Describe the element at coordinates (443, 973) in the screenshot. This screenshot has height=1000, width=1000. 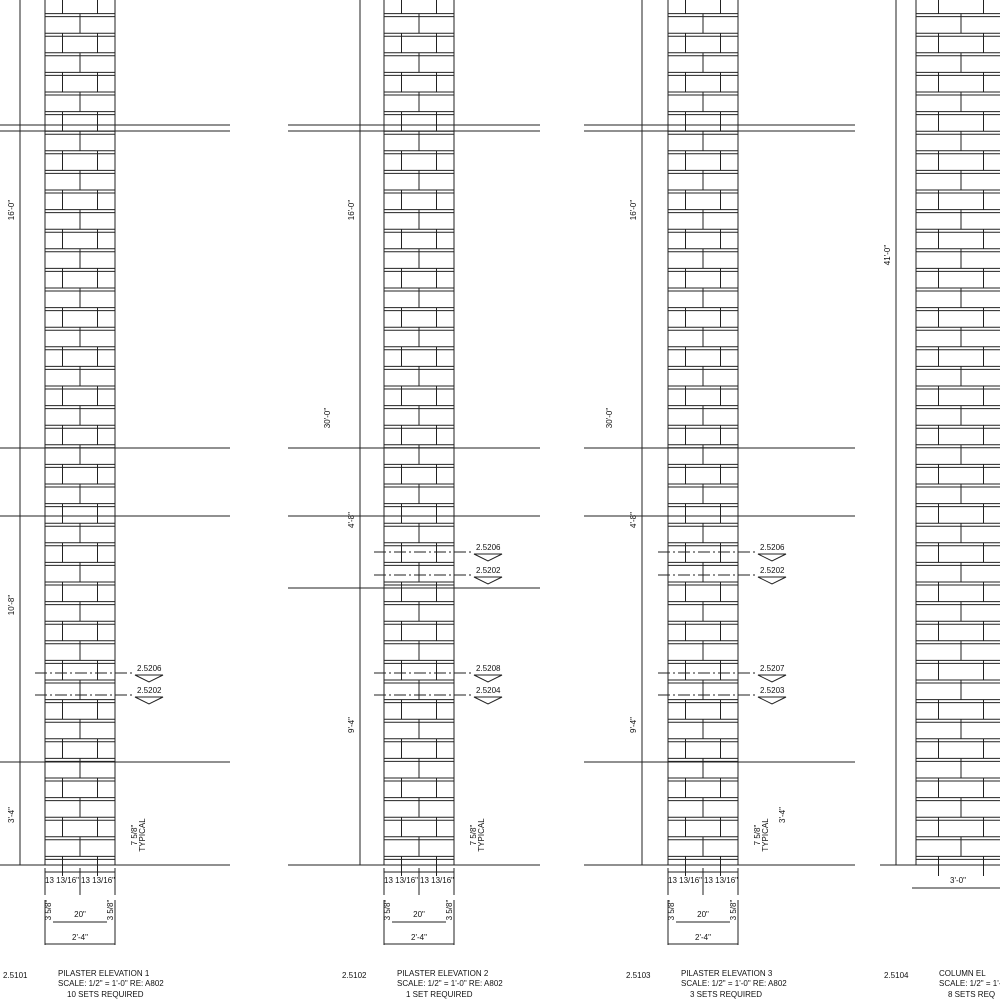
I see `label: PILASTER ELEVATION 2` at that location.